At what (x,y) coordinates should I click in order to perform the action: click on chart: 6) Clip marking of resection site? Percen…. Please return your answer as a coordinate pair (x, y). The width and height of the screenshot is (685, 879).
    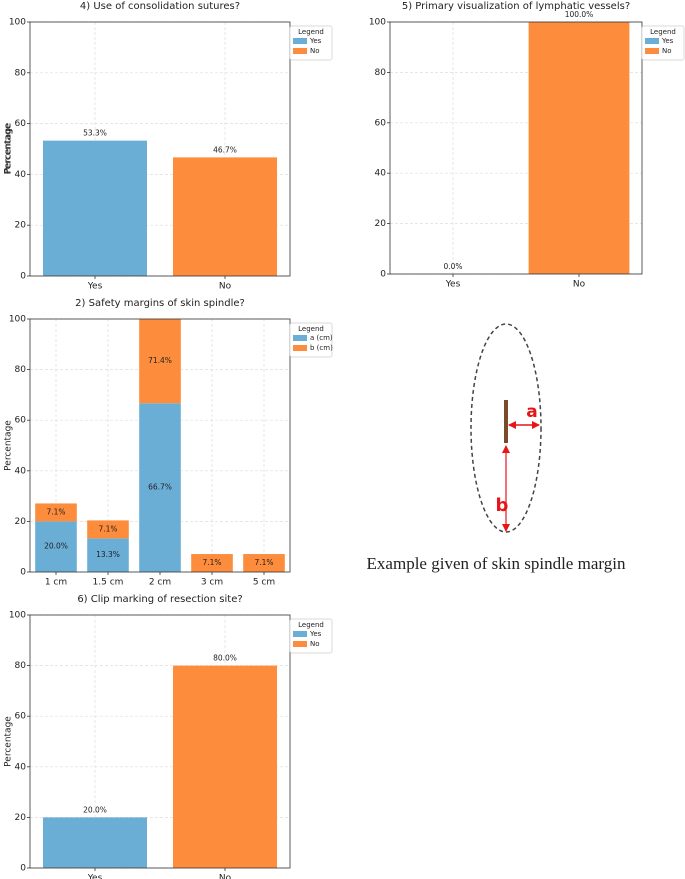
    Looking at the image, I should click on (147, 736).